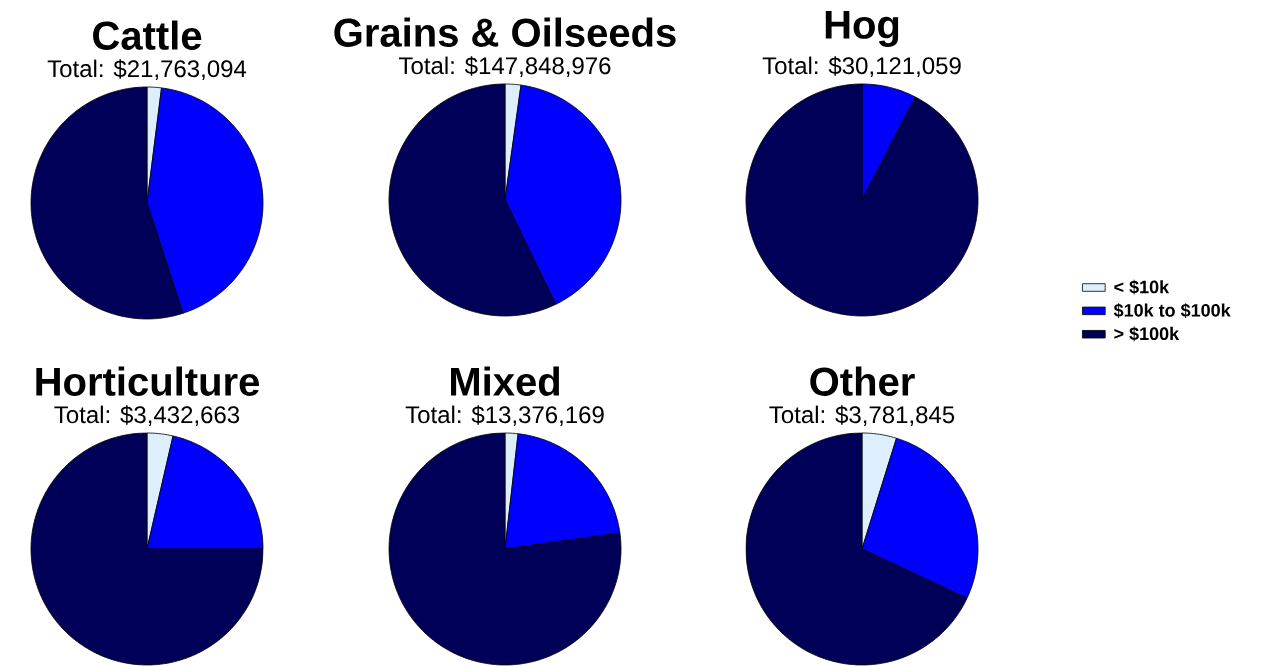 The width and height of the screenshot is (1283, 666). What do you see at coordinates (147, 416) in the screenshot?
I see `chart-subtitle: Total: $3,432,663` at bounding box center [147, 416].